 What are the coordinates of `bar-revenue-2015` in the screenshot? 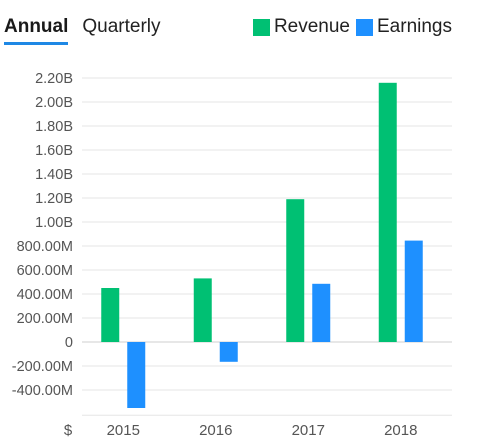 It's located at (110, 315).